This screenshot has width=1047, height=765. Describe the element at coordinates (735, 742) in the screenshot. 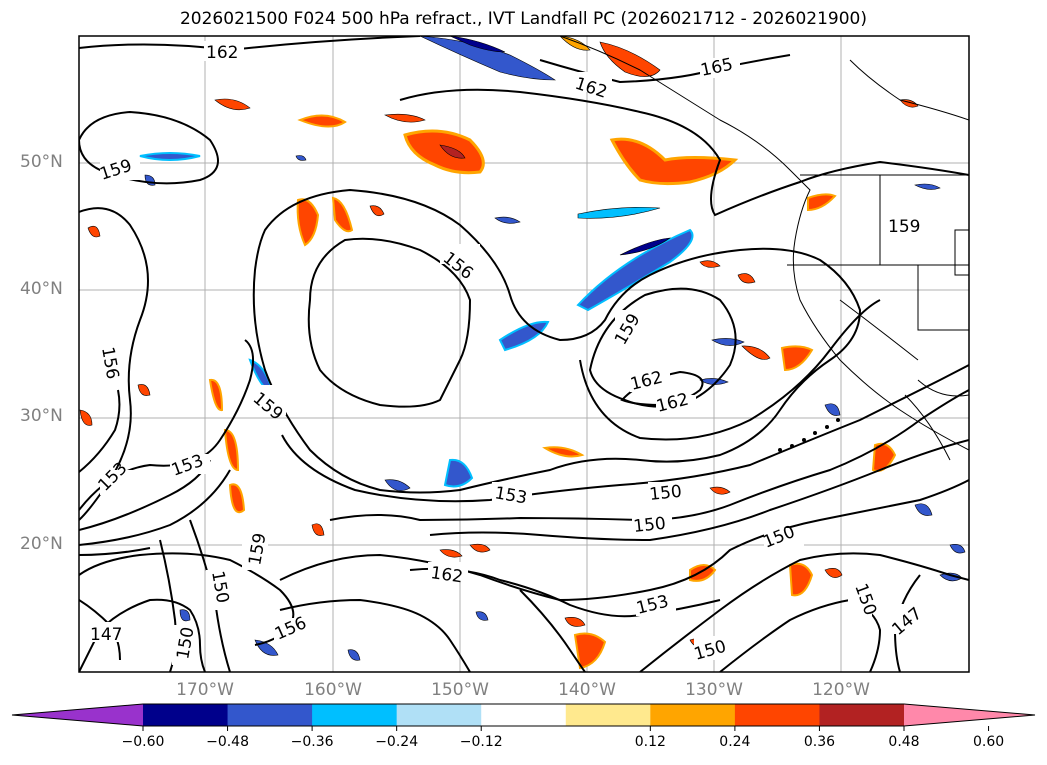

I see `colorbar-tick-label: 0.24` at that location.